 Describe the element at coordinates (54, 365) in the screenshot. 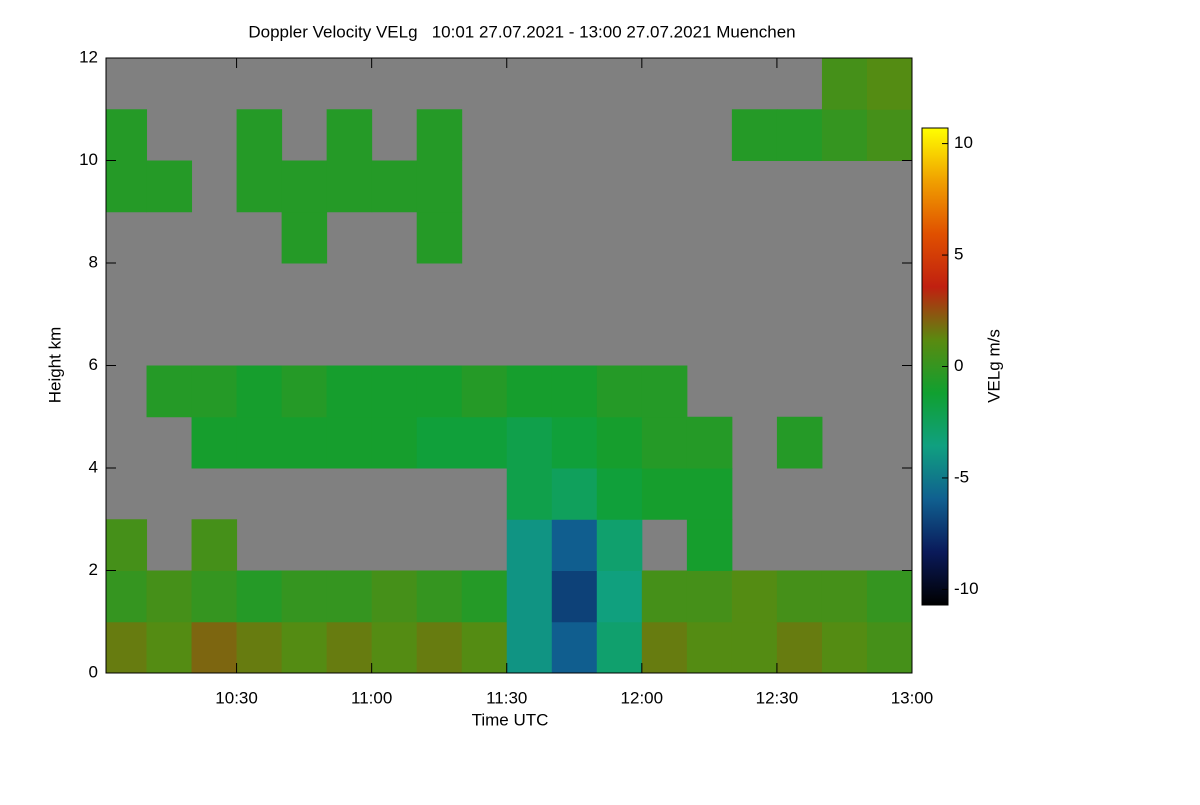

I see `y-axis-label: Height km` at that location.